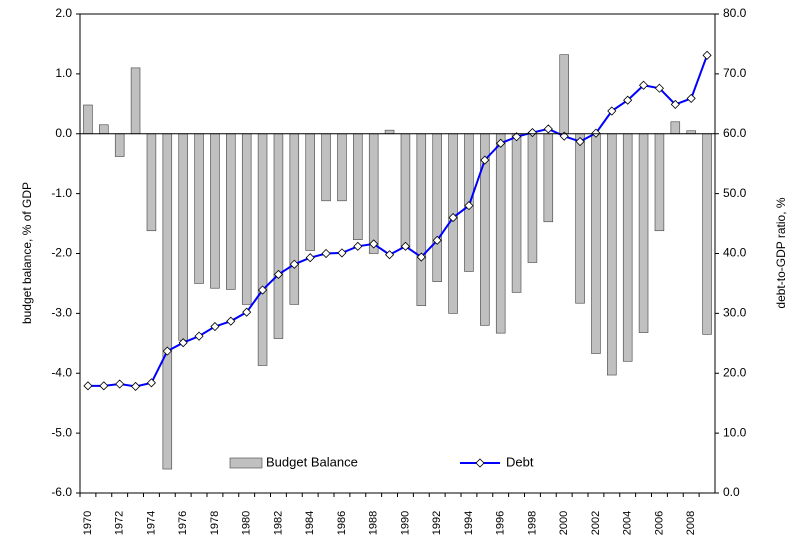 The width and height of the screenshot is (800, 536). What do you see at coordinates (374, 523) in the screenshot?
I see `x-tick-label: 1988` at bounding box center [374, 523].